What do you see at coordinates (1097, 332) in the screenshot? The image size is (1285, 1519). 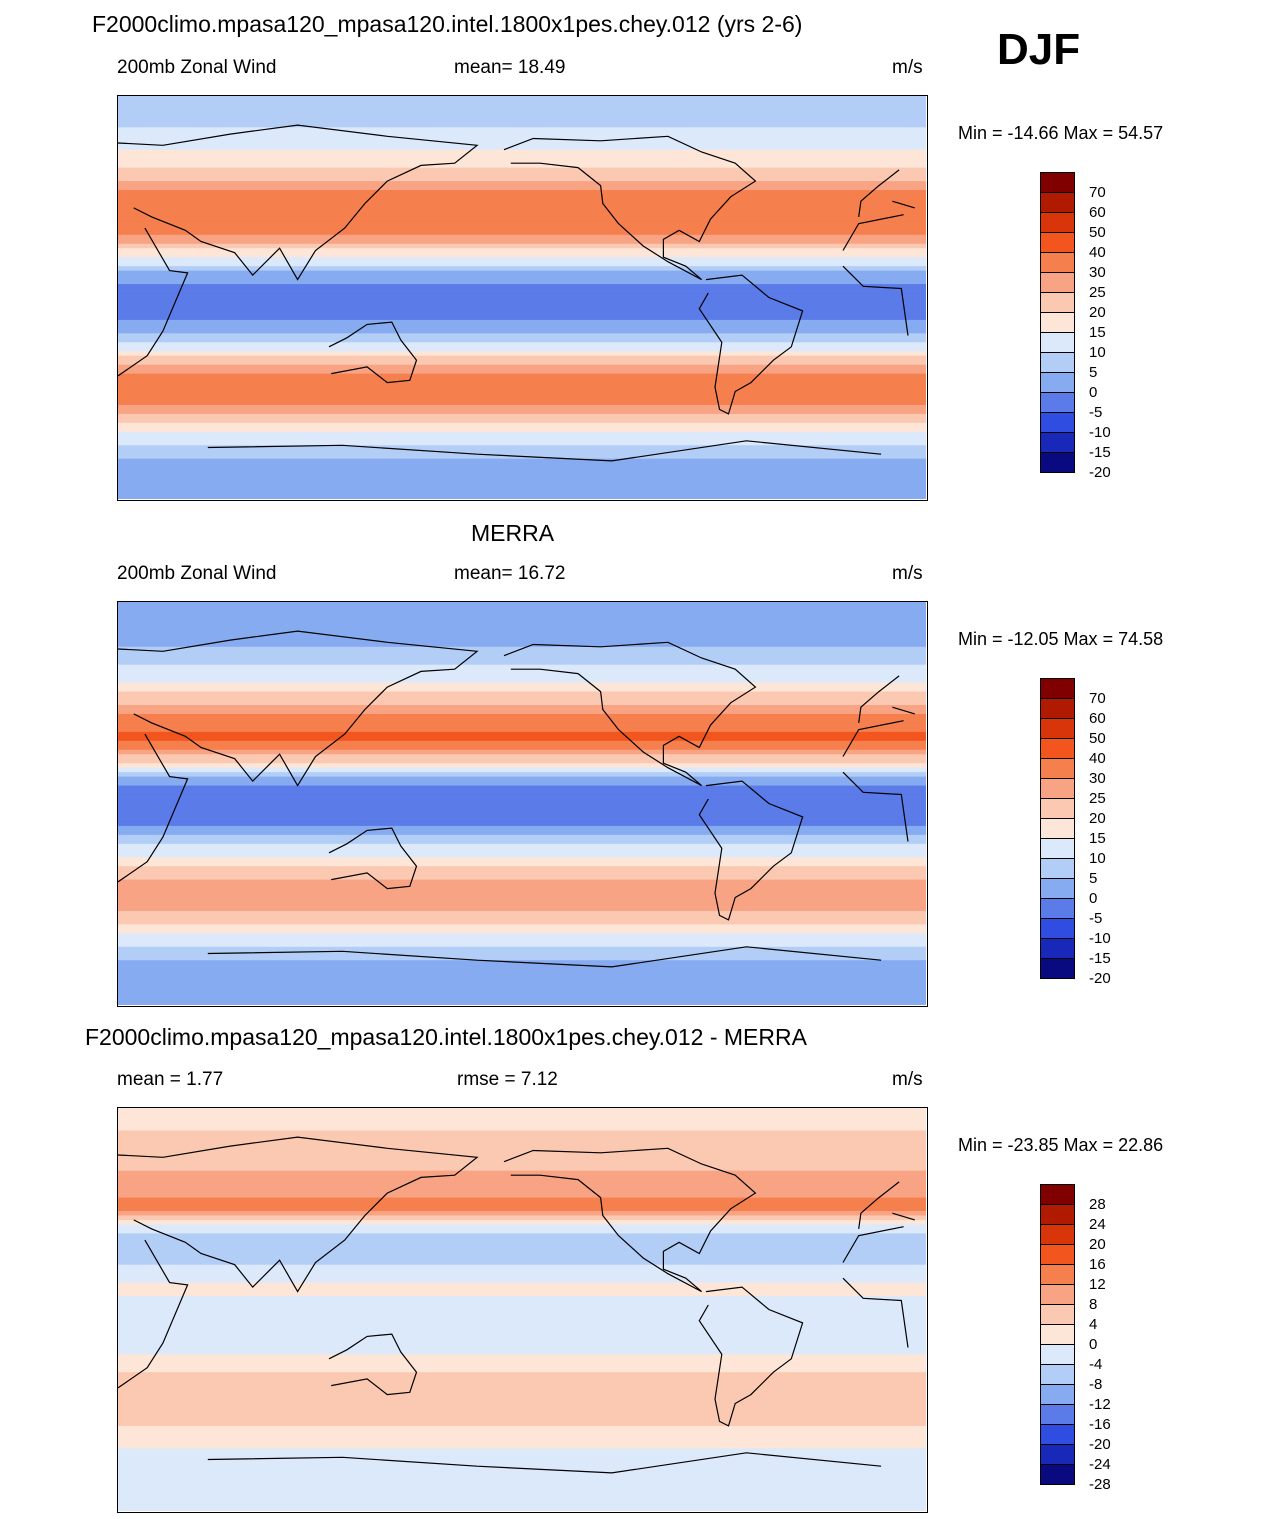 I see `colorbar-tick-label: 15` at bounding box center [1097, 332].